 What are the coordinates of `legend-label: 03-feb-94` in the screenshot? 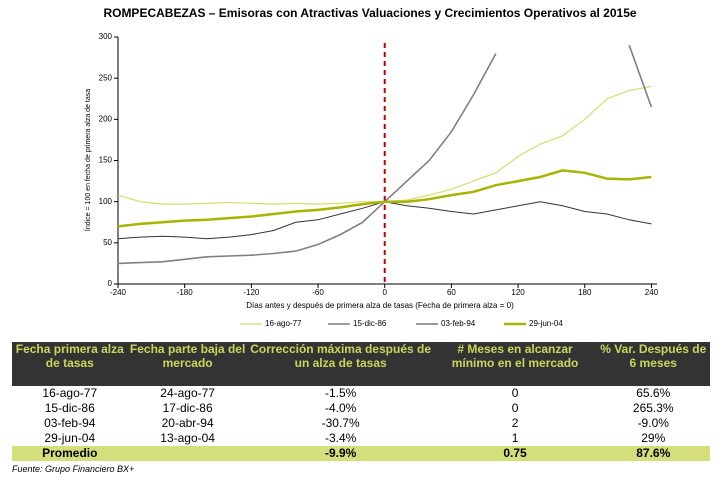 It's located at (458, 323).